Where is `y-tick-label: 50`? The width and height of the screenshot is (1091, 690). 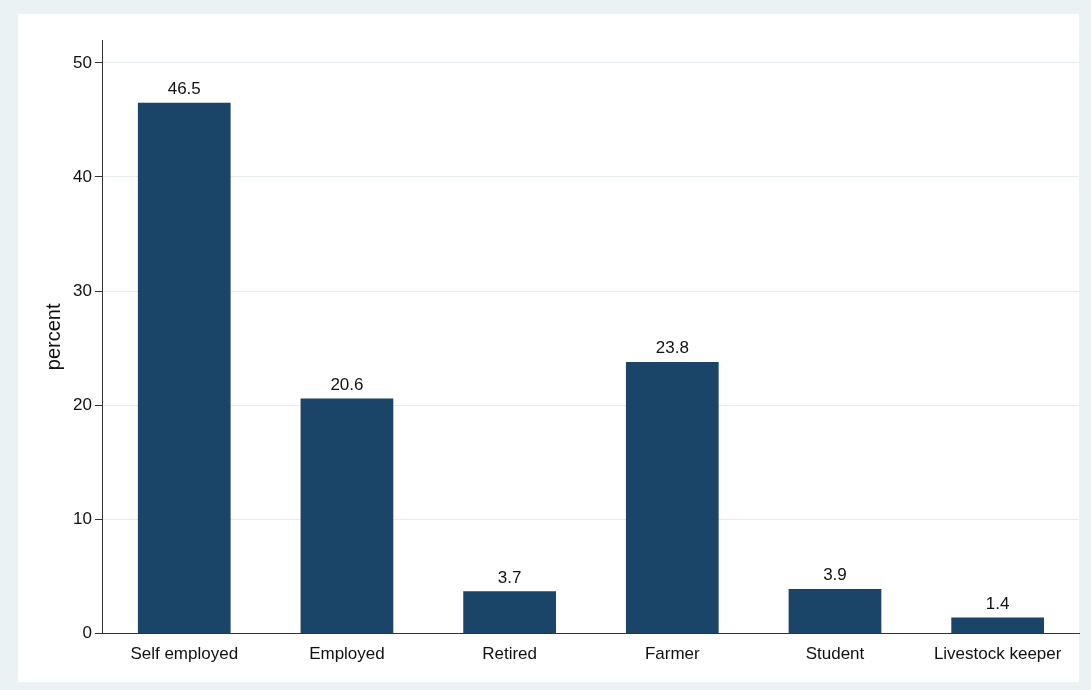
y-tick-label: 50 is located at coordinates (82, 62).